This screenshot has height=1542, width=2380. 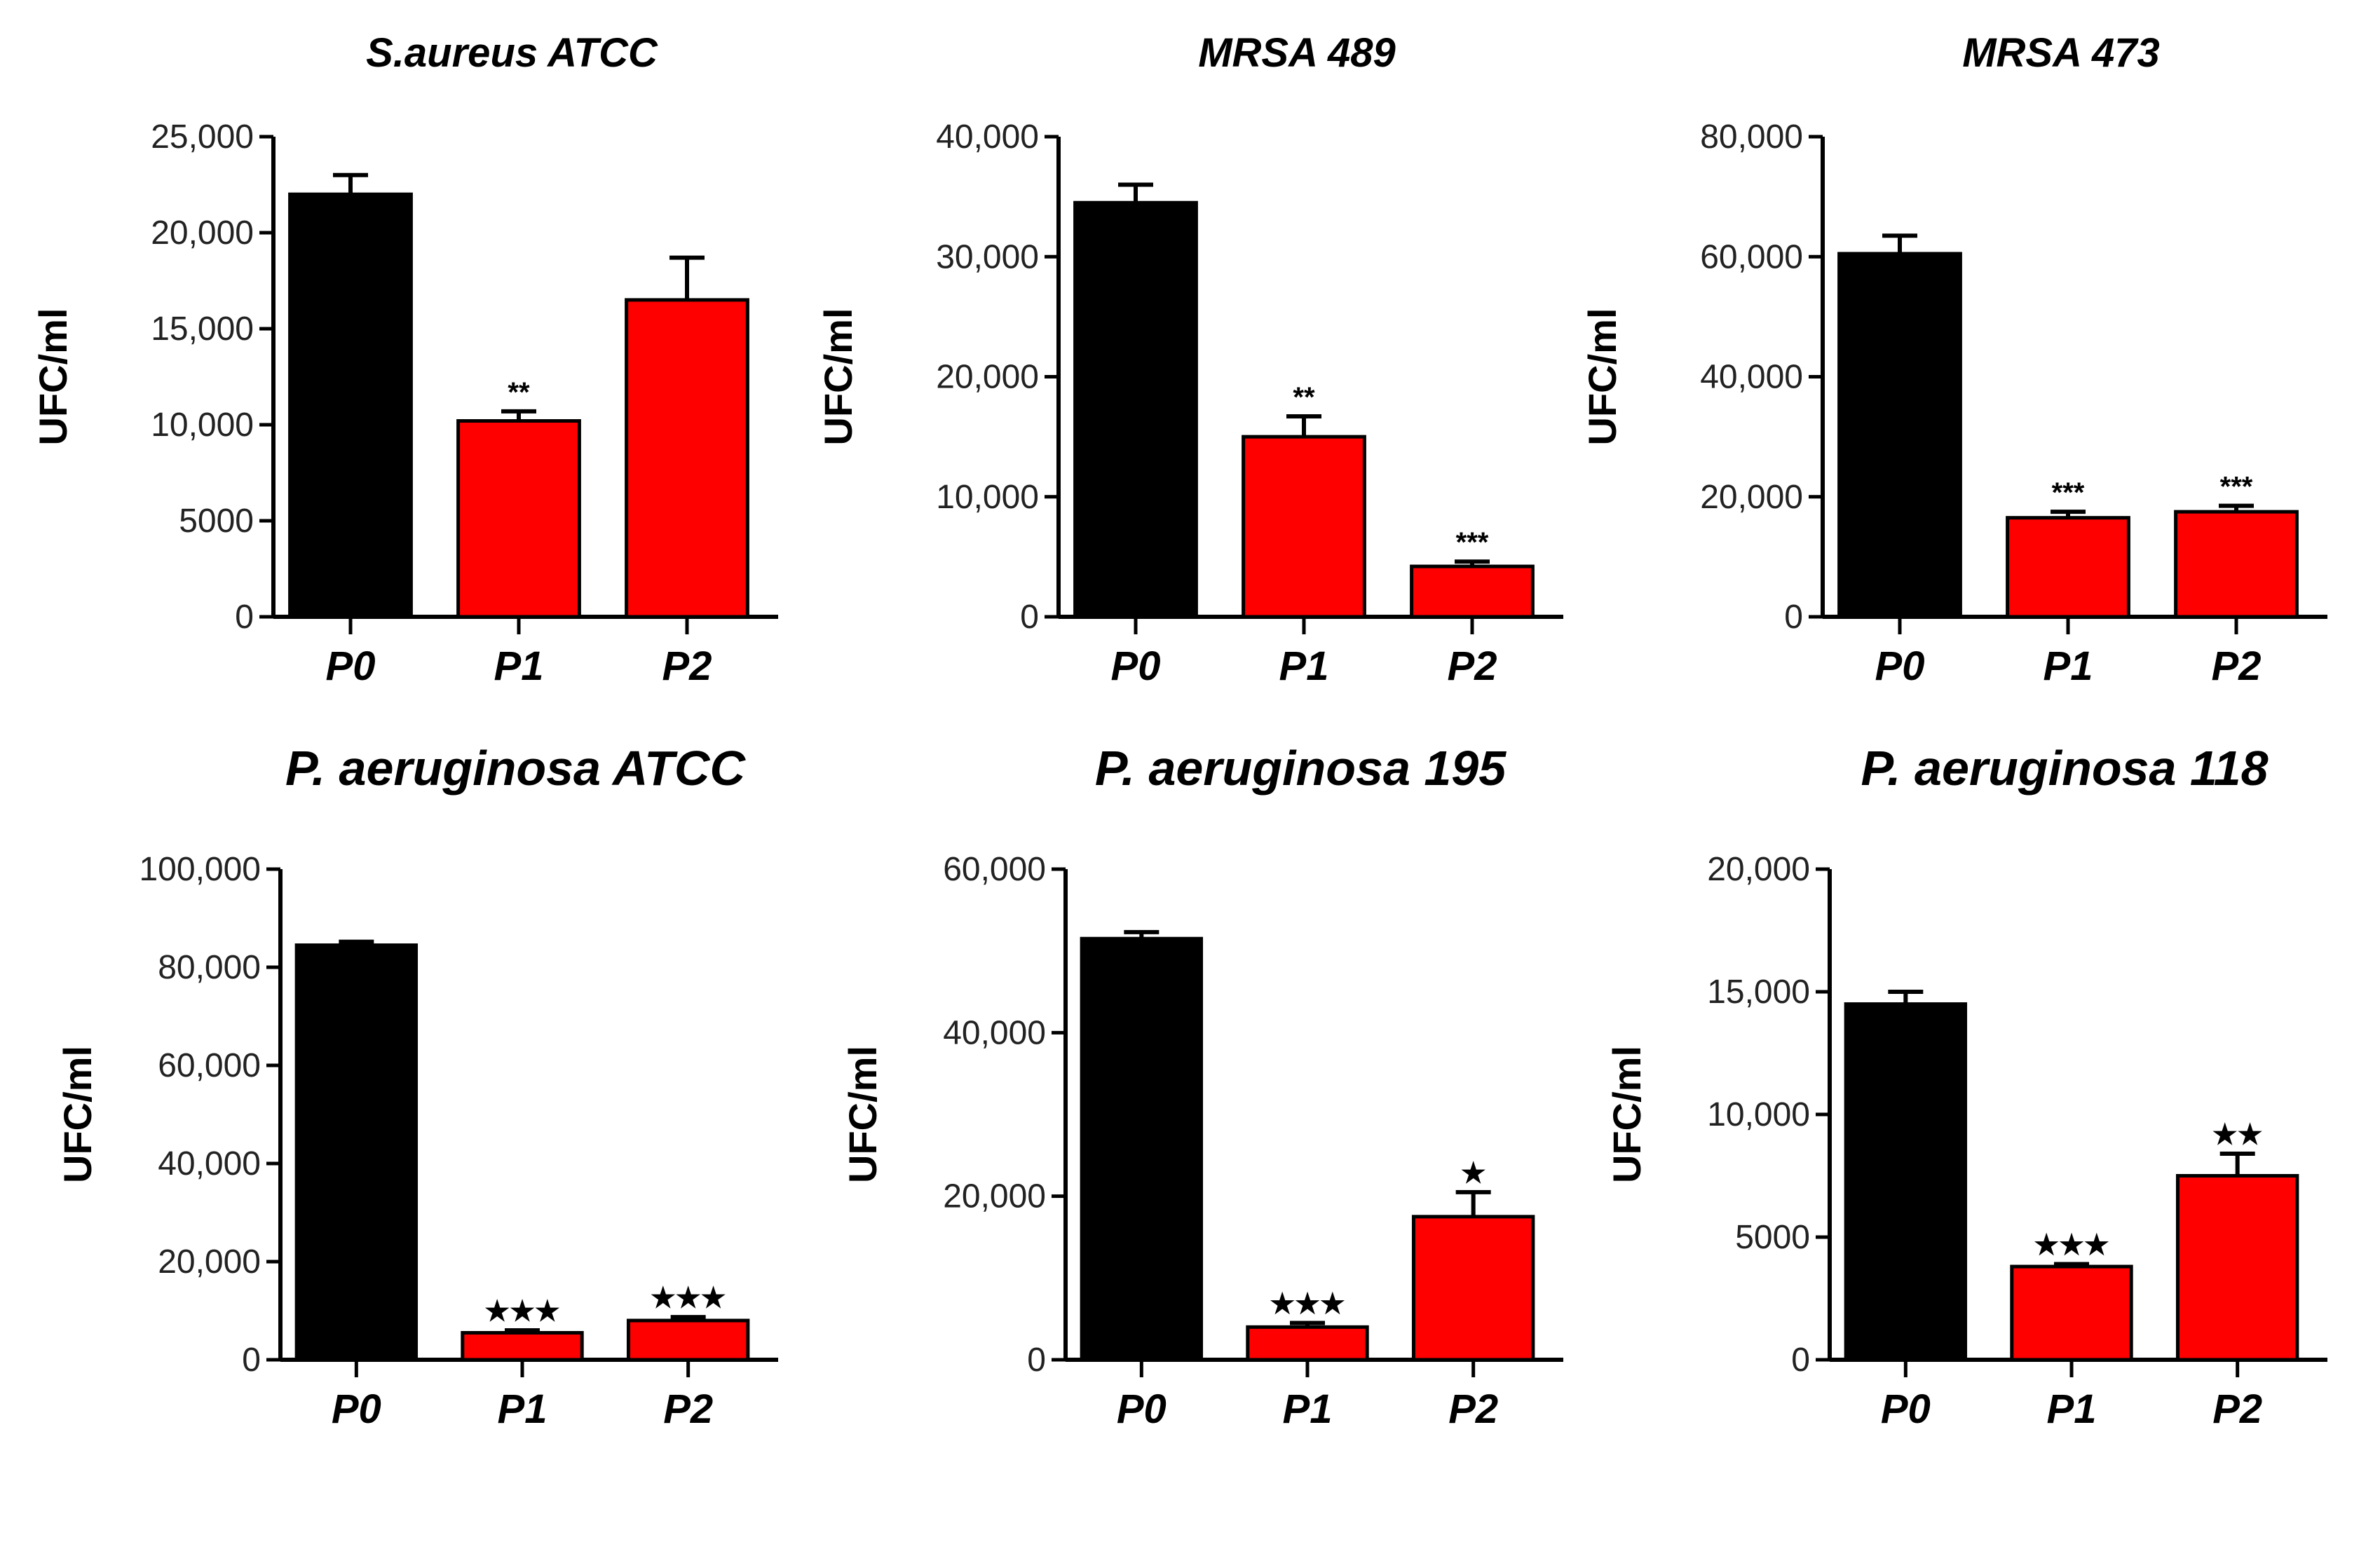 What do you see at coordinates (202, 137) in the screenshot?
I see `y-tick-label: 25,000` at bounding box center [202, 137].